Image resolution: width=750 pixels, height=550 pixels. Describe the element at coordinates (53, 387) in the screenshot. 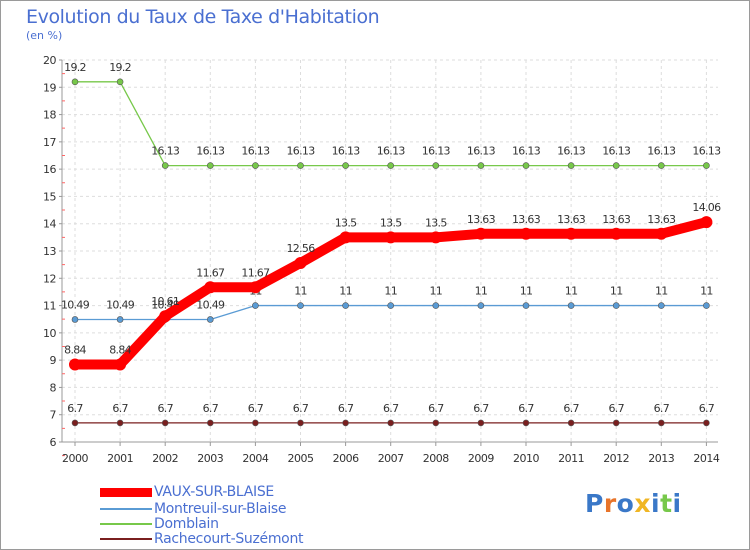

I see `y-tick-label: 8` at that location.